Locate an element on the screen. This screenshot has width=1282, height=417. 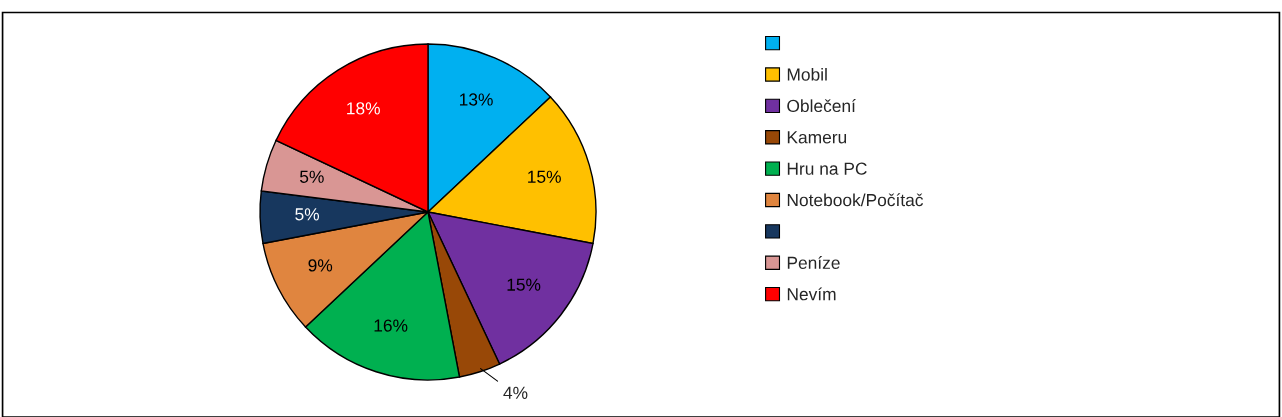
legend-label: Oblečení is located at coordinates (821, 106).